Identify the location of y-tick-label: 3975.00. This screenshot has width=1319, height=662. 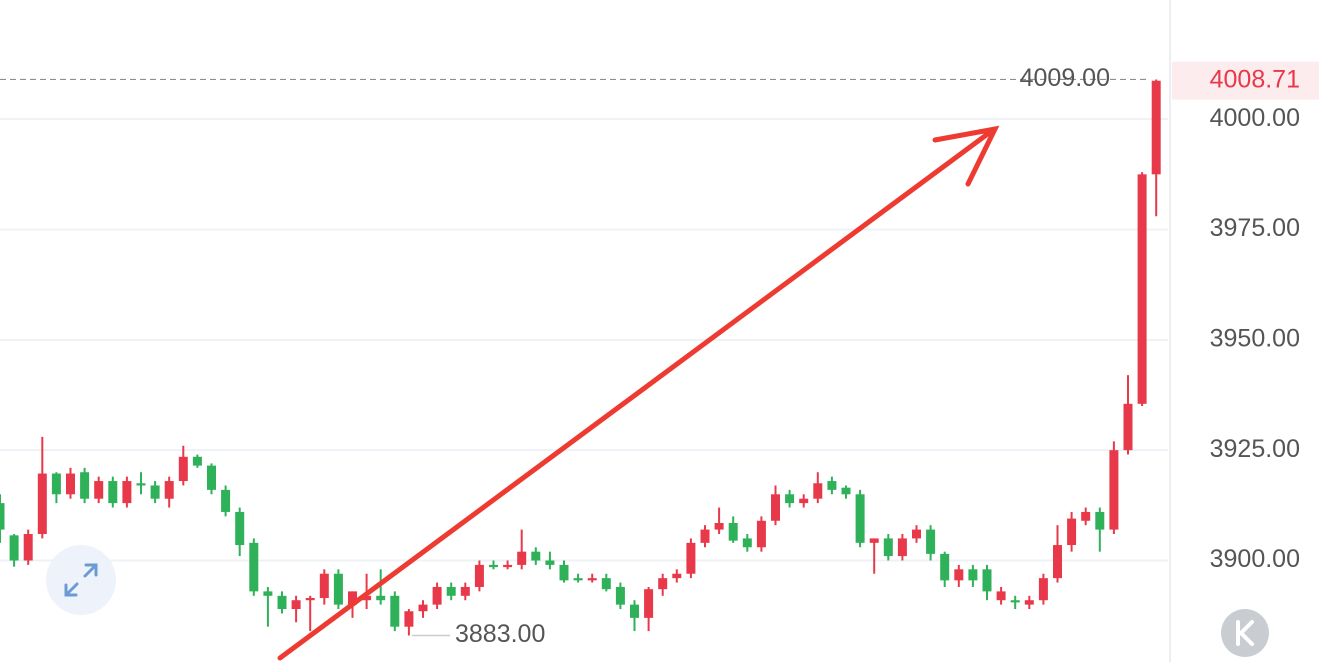
(1255, 228).